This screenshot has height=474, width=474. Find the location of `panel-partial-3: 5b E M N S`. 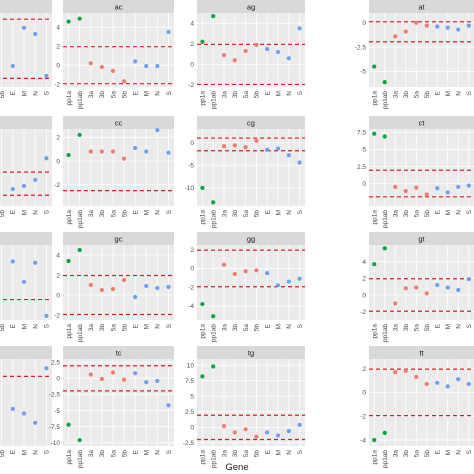

panel-partial-3: 5b E M N S is located at coordinates (26, 401).